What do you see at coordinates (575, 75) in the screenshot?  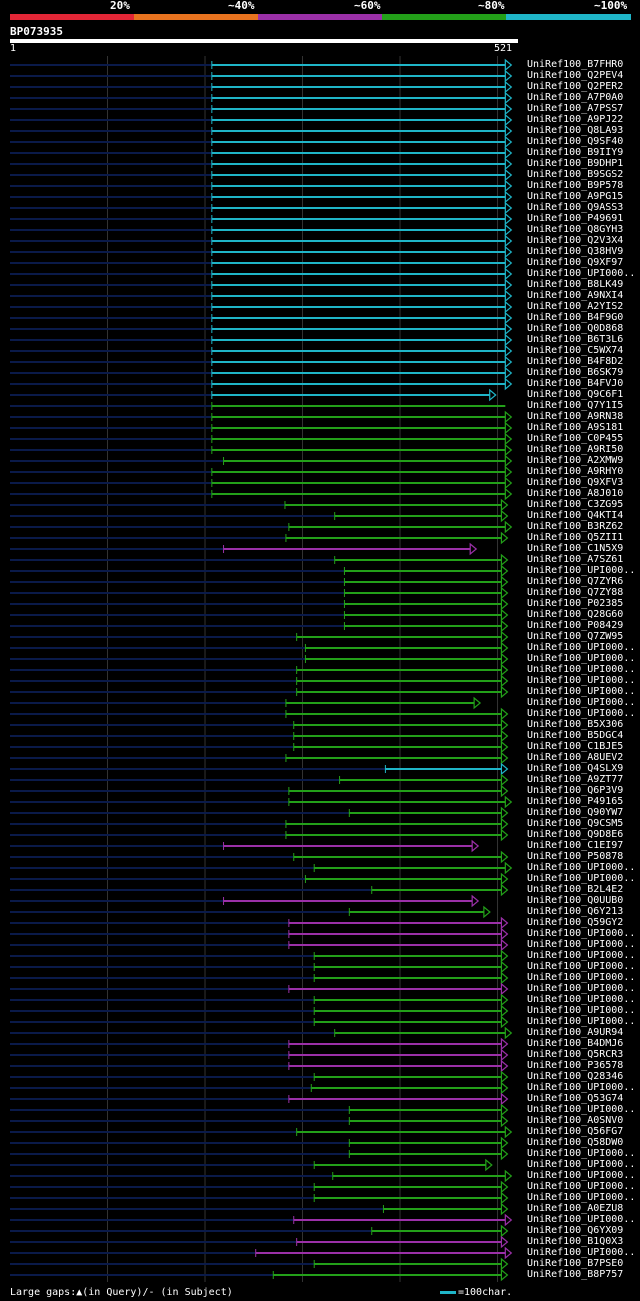 I see `hit-label: UniRef100_Q2PEV4` at bounding box center [575, 75].